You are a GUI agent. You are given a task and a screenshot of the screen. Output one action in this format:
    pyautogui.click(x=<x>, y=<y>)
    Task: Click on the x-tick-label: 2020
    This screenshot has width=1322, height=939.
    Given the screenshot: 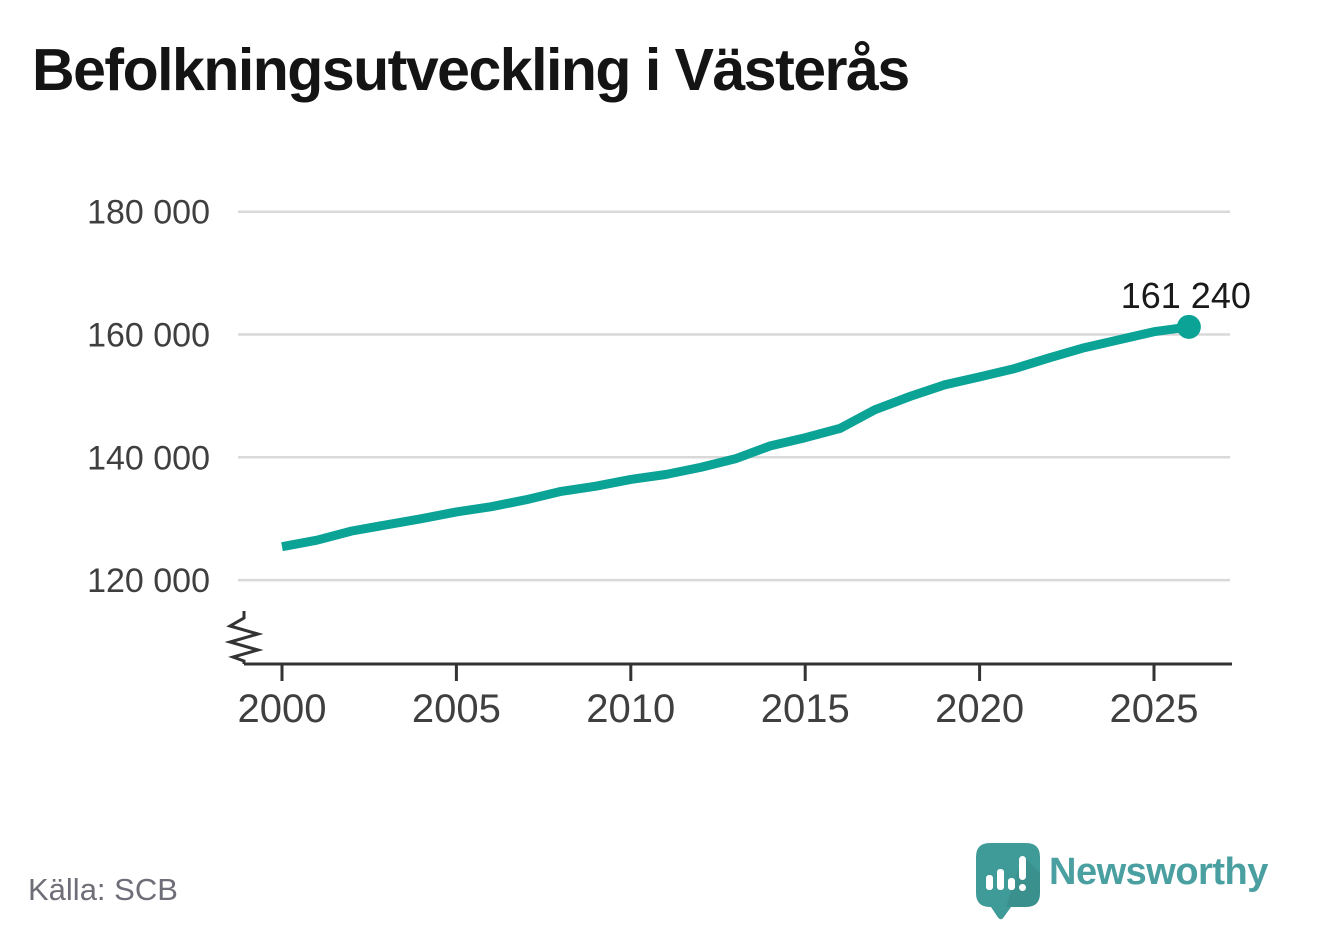 What is the action you would take?
    pyautogui.click(x=979, y=709)
    